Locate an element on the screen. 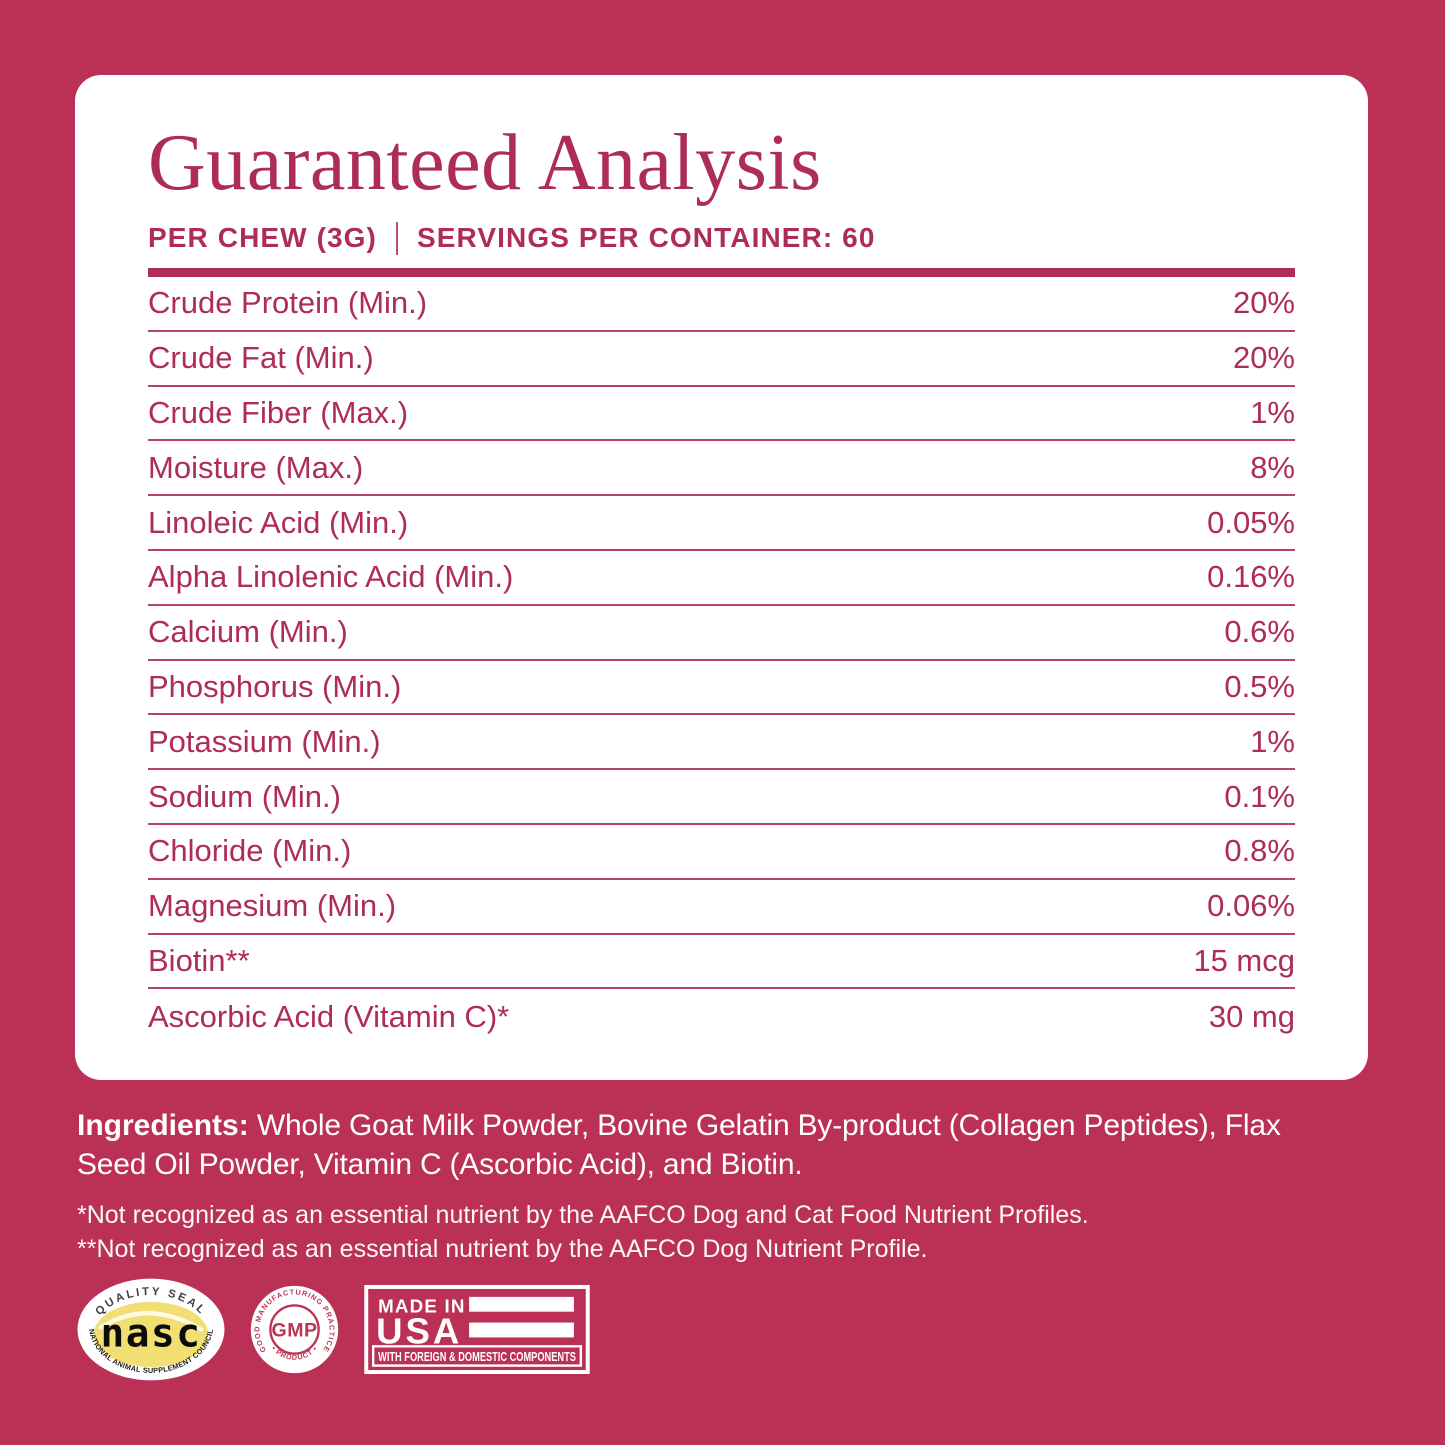 This screenshot has height=1445, width=1445. usa-sub-border is located at coordinates (477, 1356).